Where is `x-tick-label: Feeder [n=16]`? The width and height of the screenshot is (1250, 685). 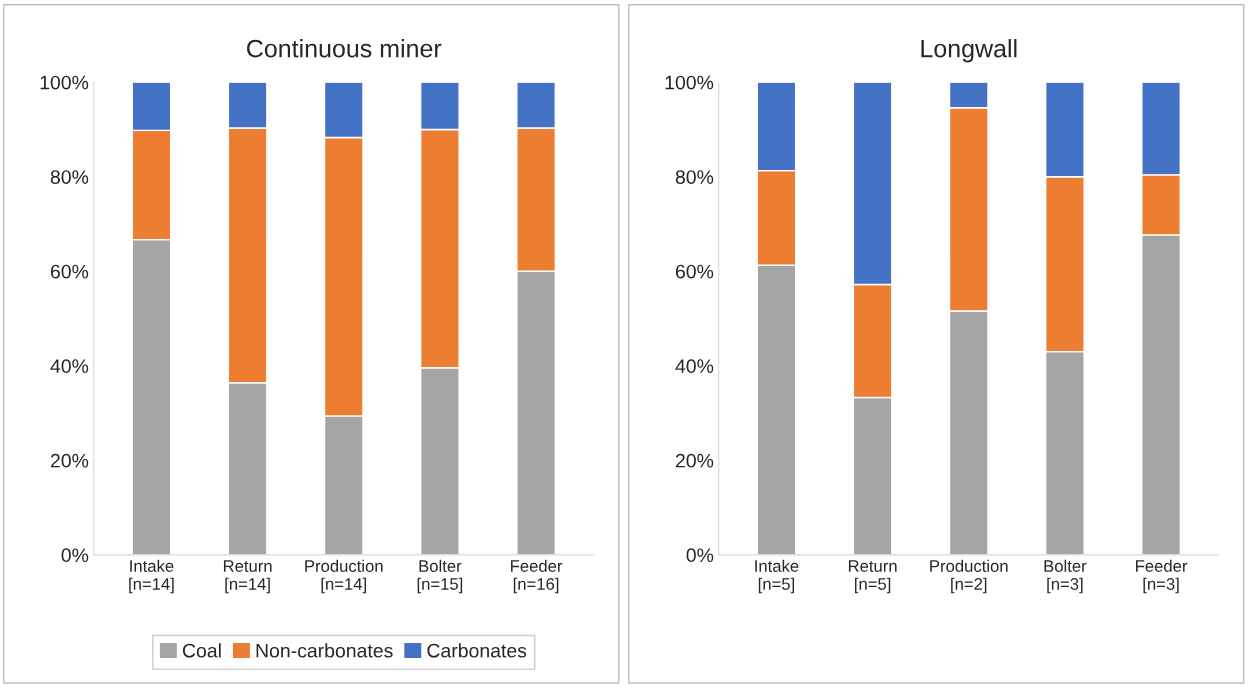 x-tick-label: Feeder [n=16] is located at coordinates (537, 576).